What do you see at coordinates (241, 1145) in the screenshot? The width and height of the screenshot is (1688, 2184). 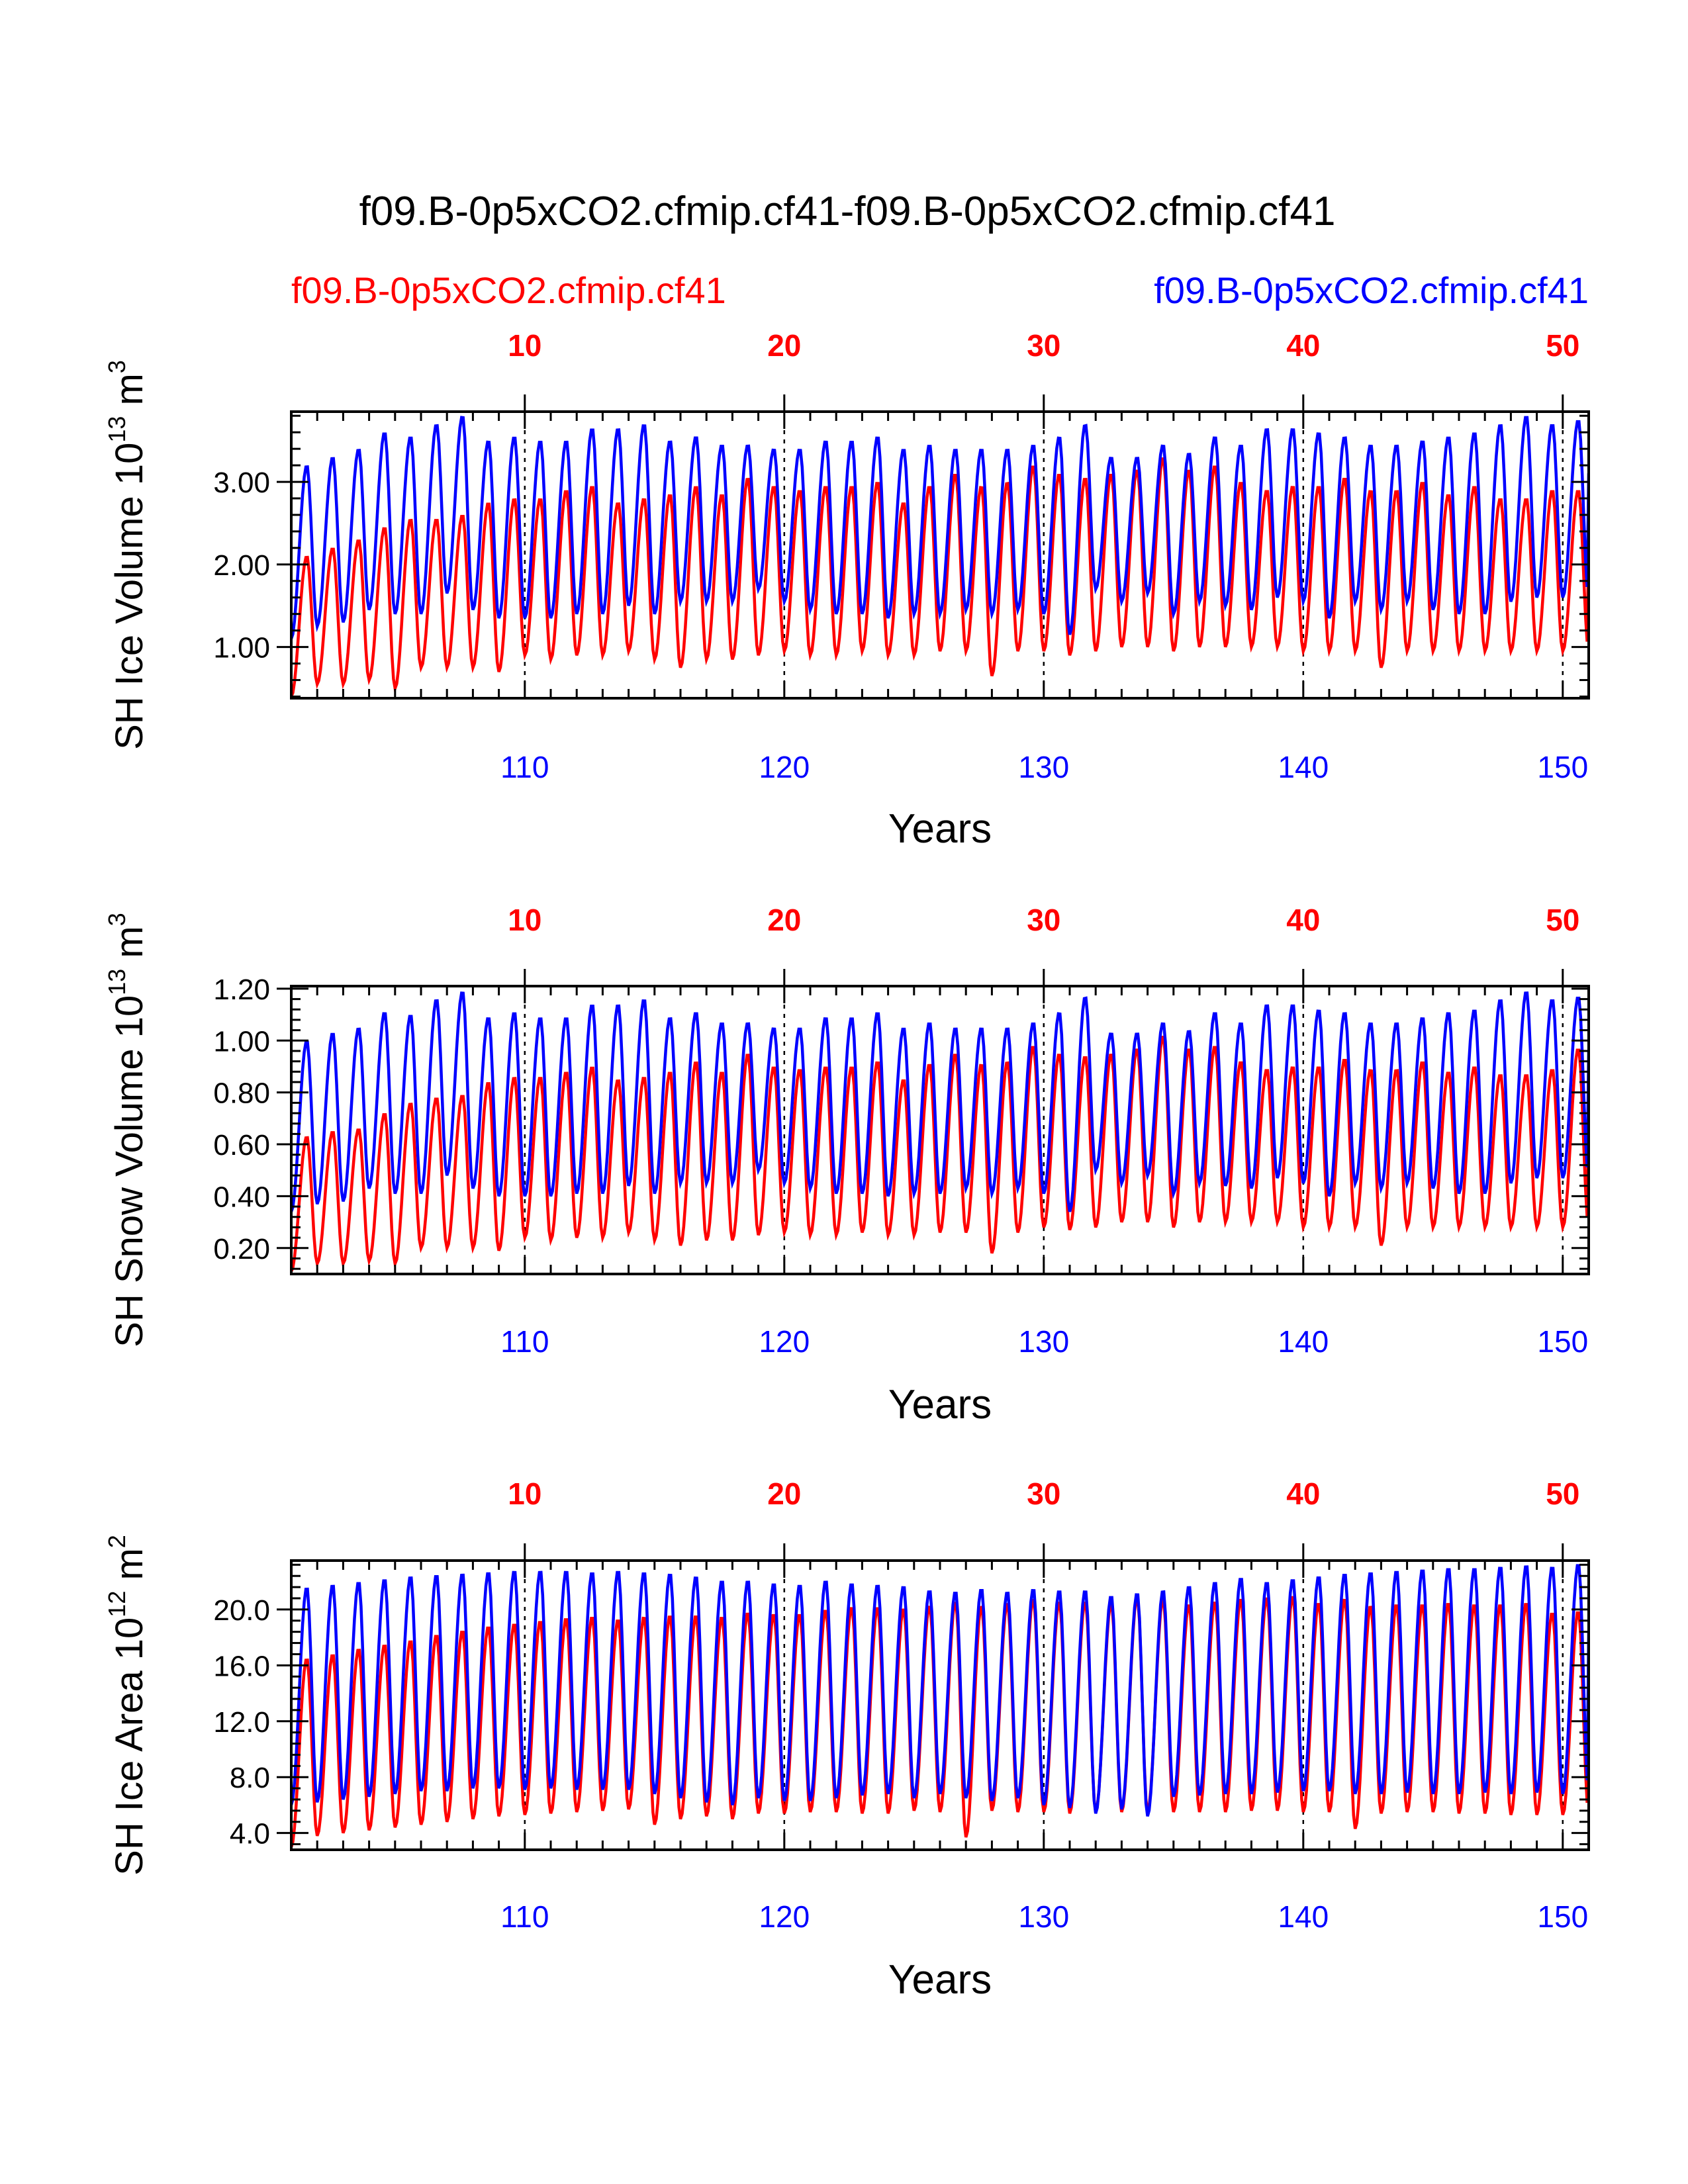 I see `y-tick-label: 0.60` at bounding box center [241, 1145].